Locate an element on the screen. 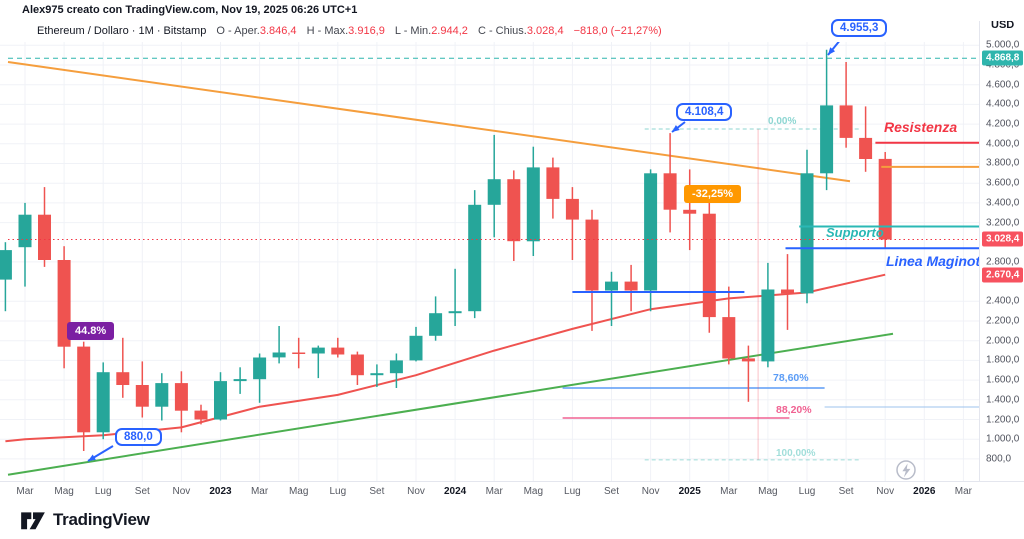  tradingview-logo: TradingView is located at coordinates (85, 520).